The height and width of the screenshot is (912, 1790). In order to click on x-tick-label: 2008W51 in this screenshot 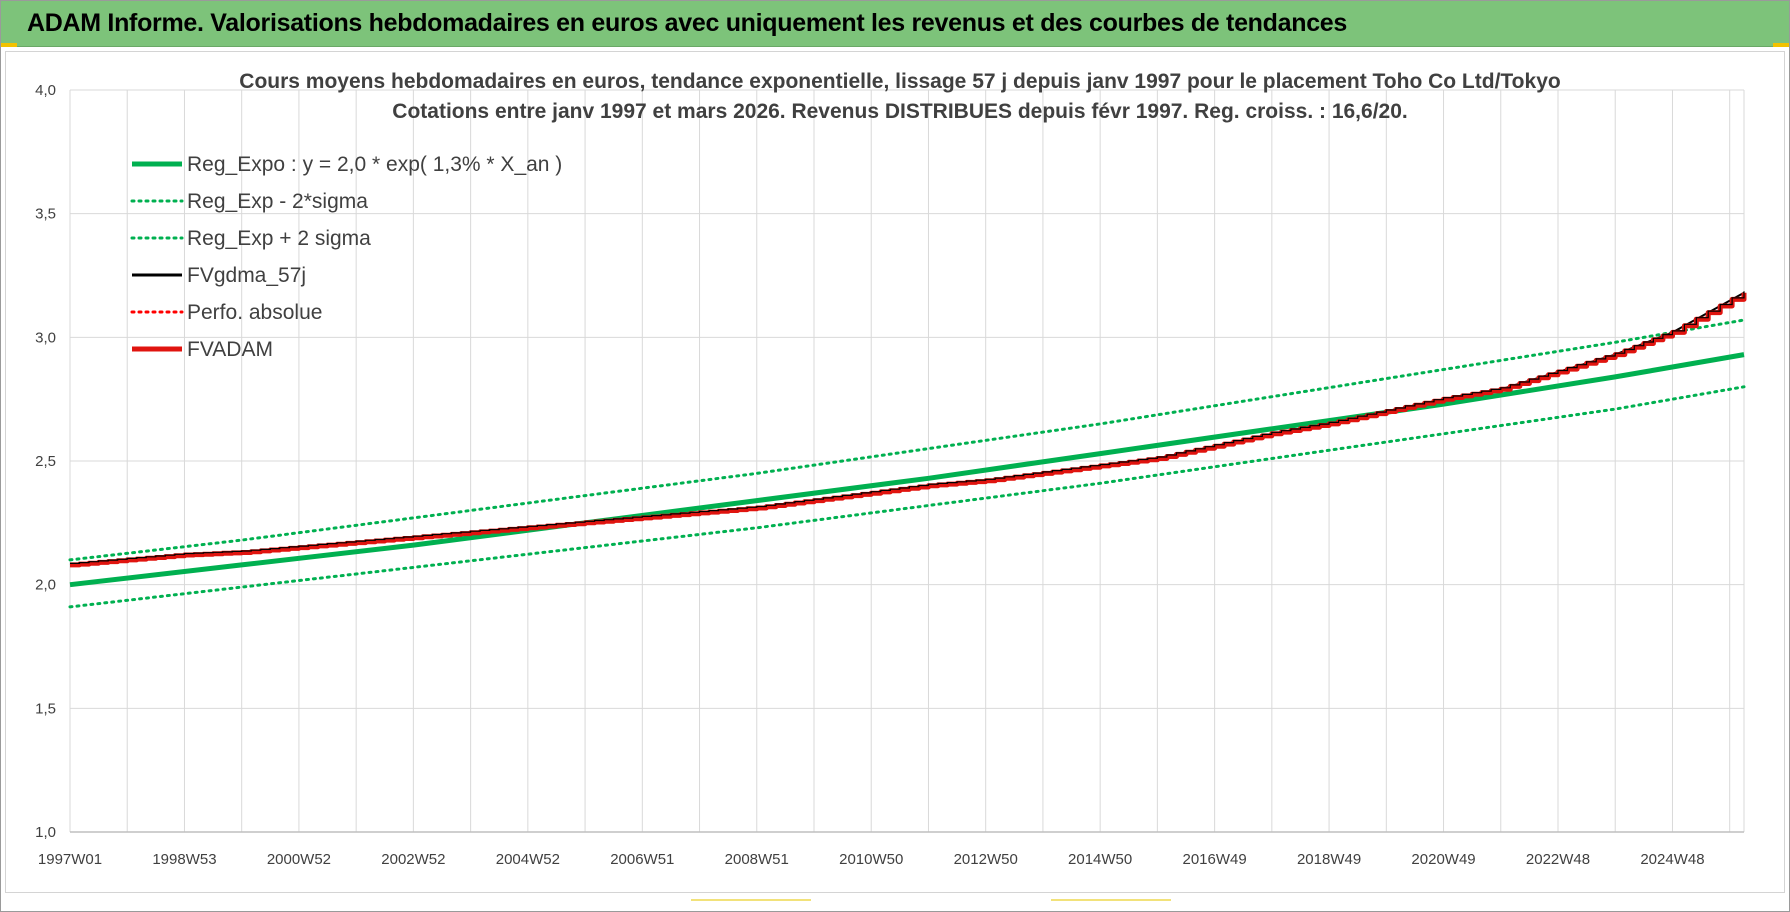, I will do `click(757, 859)`.